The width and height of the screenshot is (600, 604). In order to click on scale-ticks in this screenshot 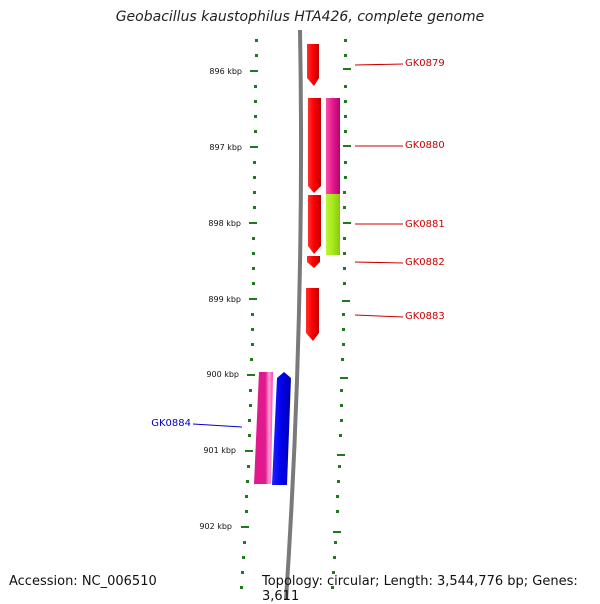, I will do `click(249, 314)`.